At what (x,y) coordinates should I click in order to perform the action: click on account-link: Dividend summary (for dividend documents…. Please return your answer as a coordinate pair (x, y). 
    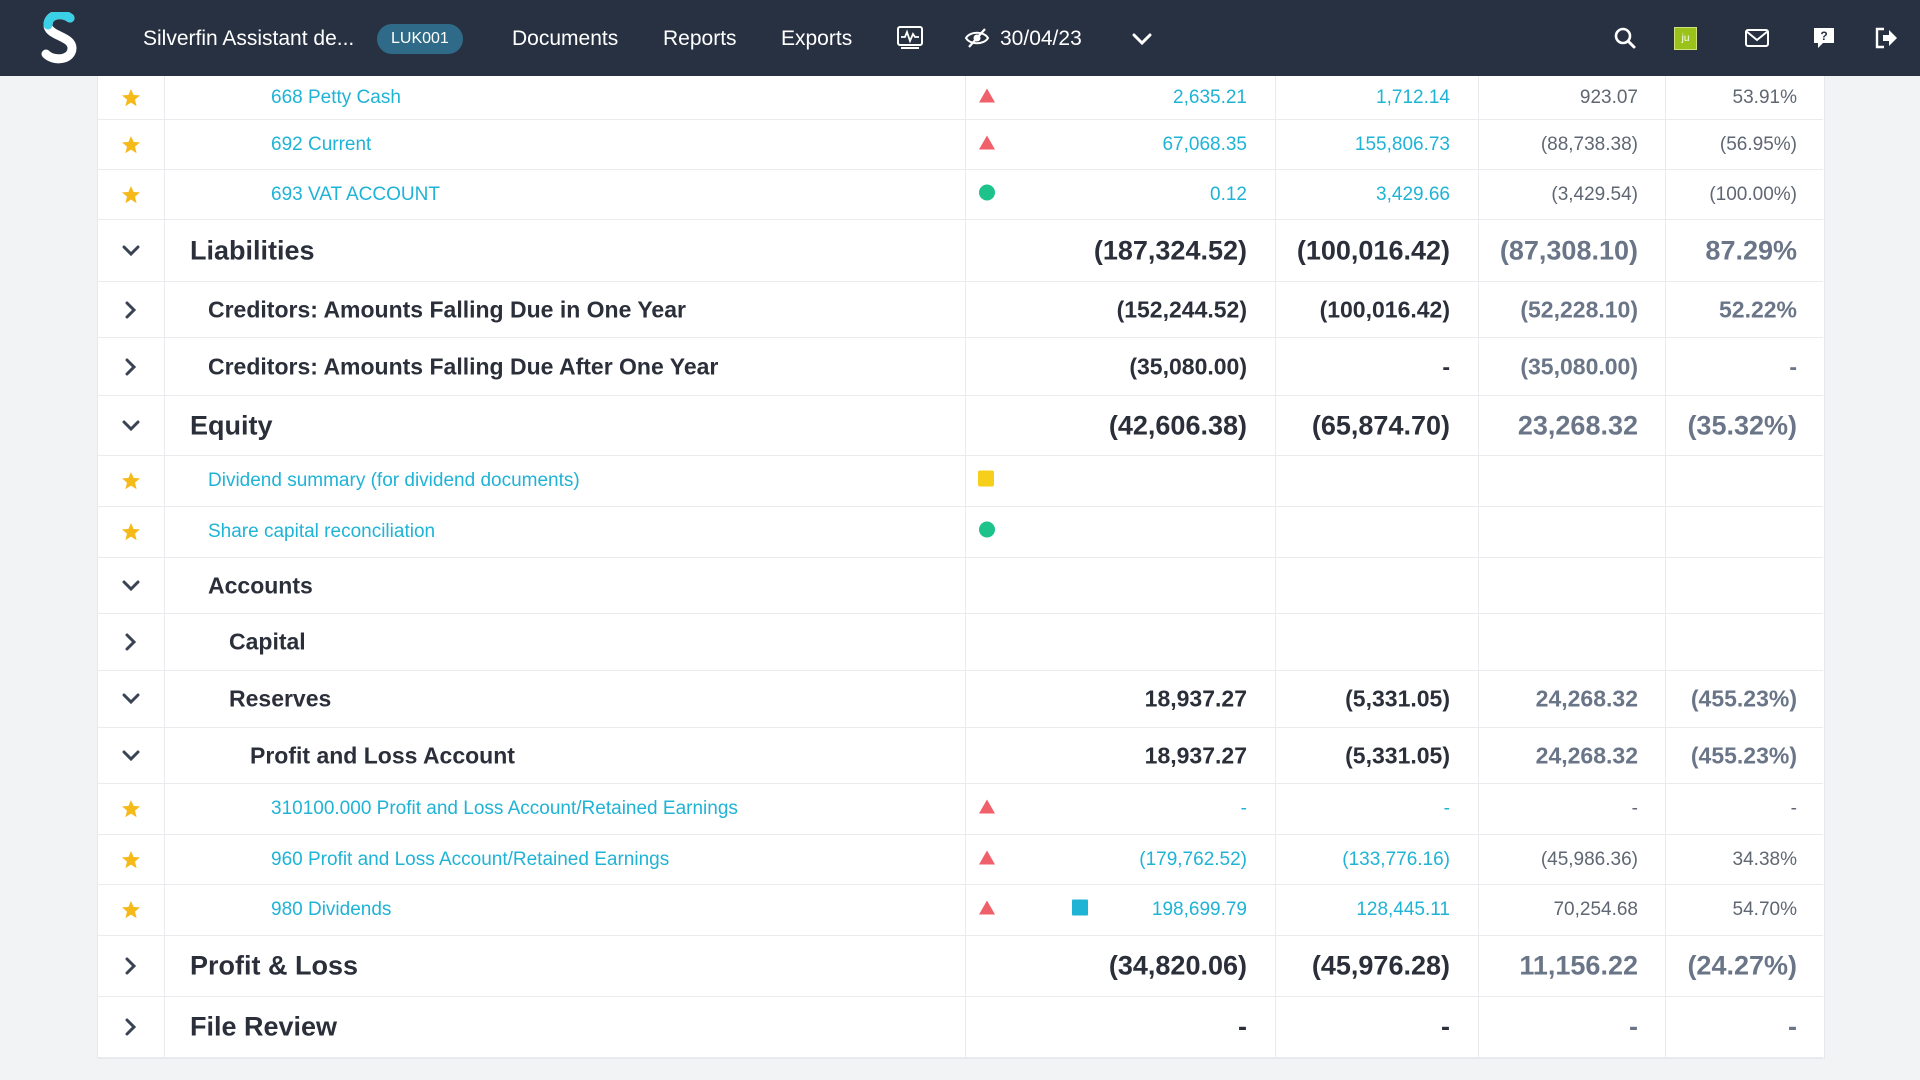
    Looking at the image, I should click on (394, 480).